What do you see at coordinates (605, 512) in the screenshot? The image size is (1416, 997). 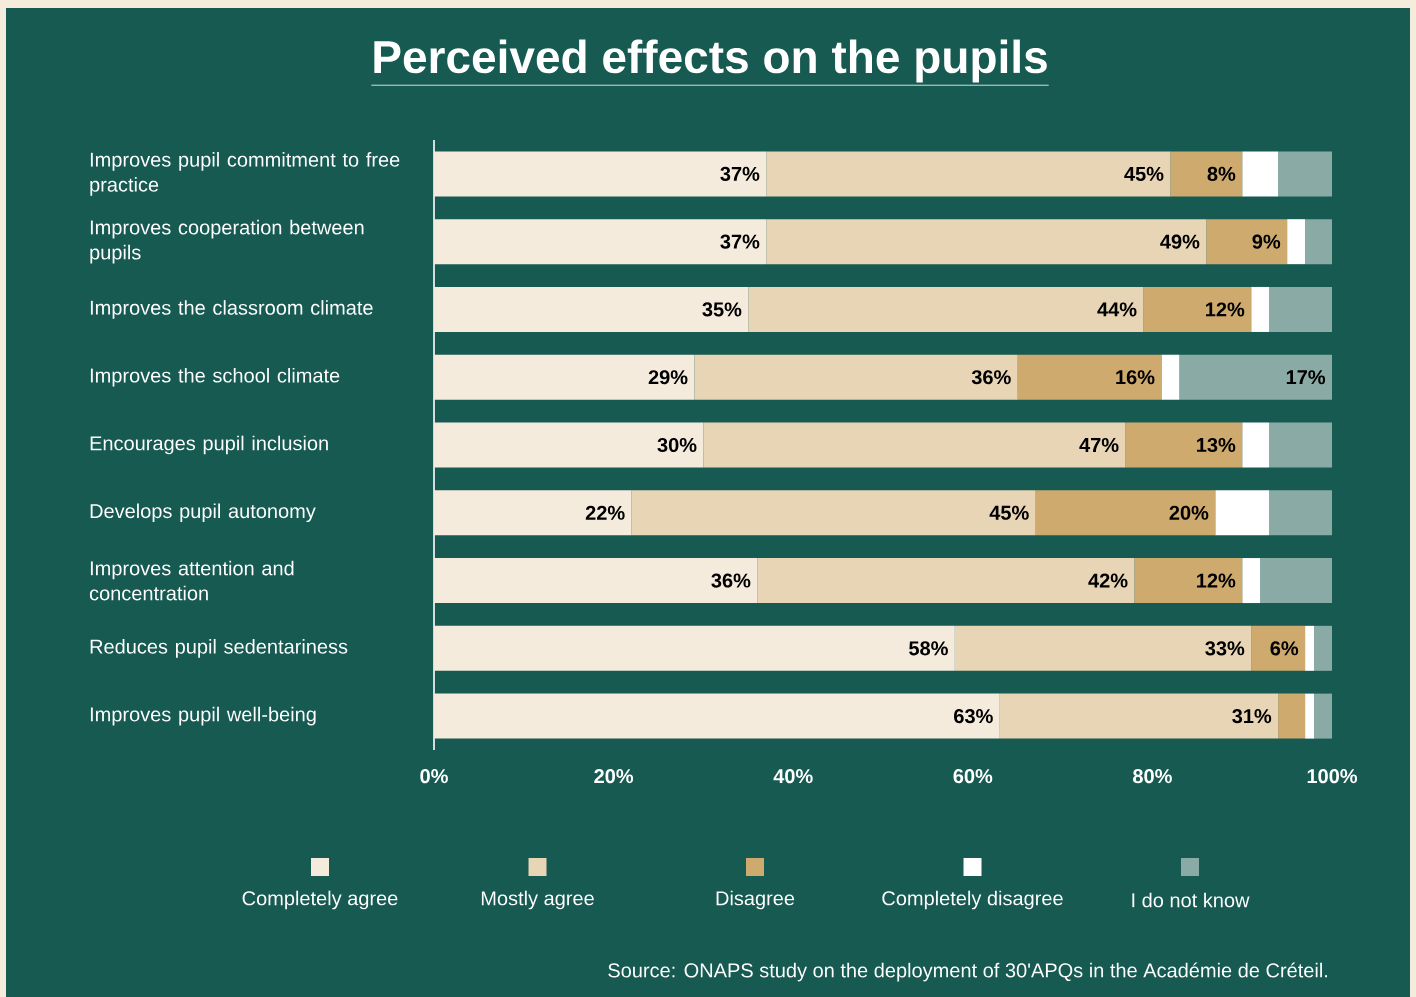 I see `data-label: 22%` at bounding box center [605, 512].